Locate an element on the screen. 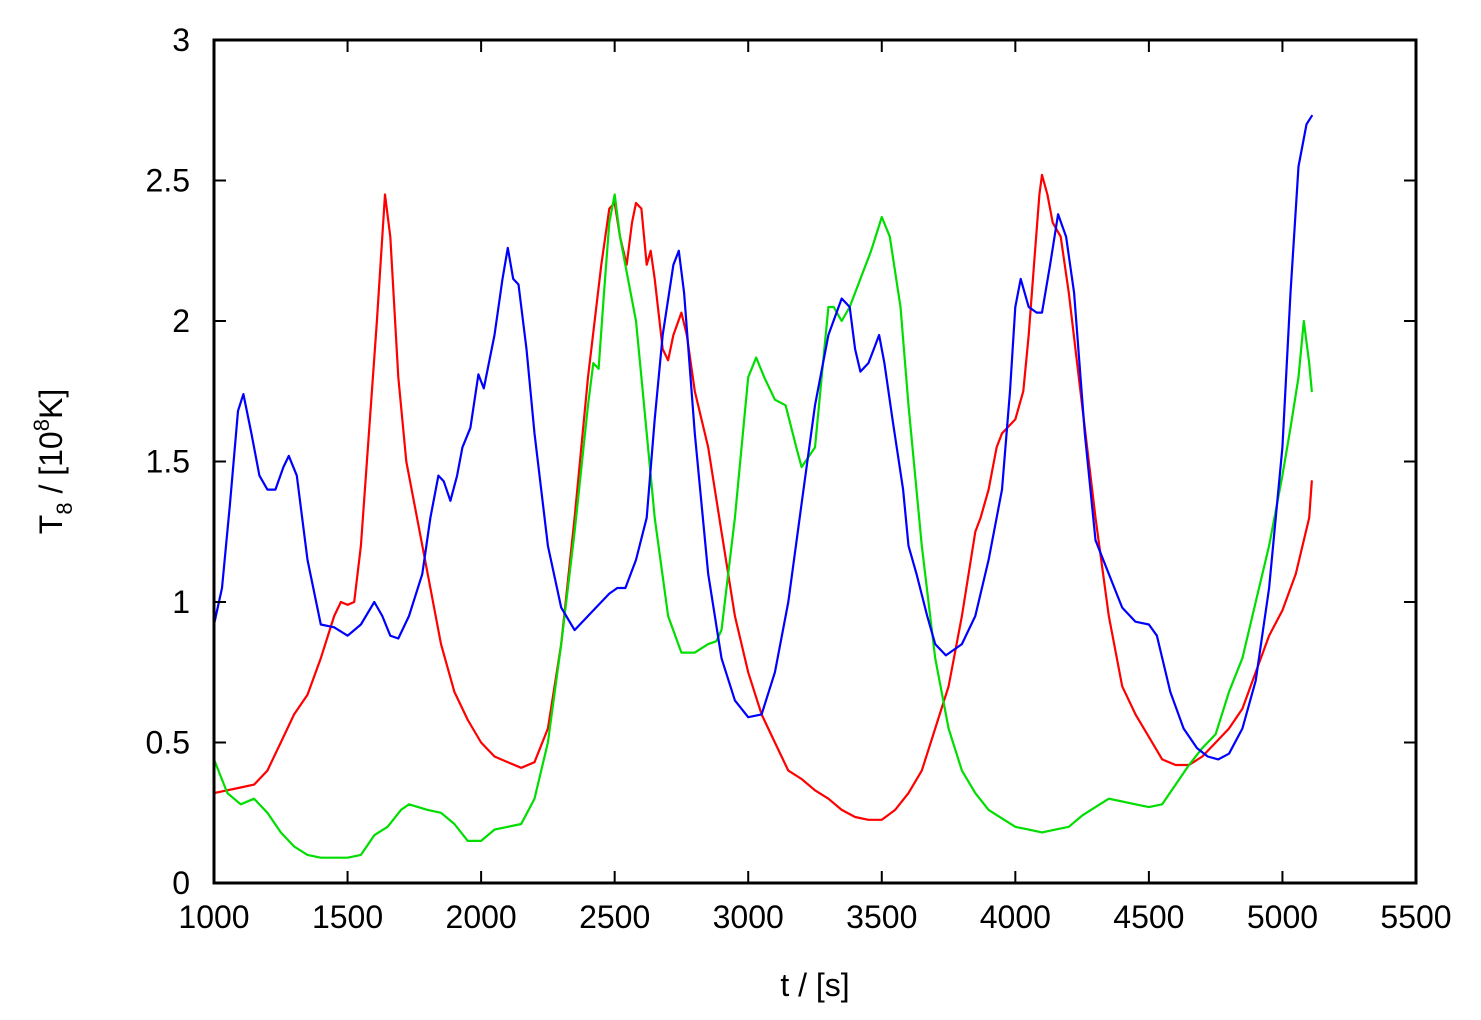 This screenshot has height=1020, width=1481. x-tick-label: 1500 is located at coordinates (347, 917).